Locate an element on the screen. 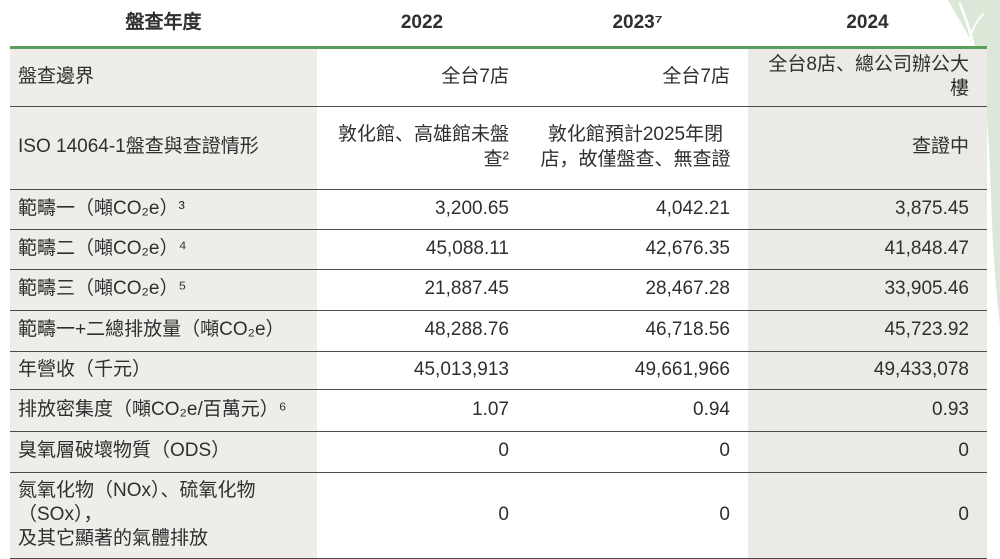  table-row: 範疇三（噸CO₂e）⁵ 21,887.45 28,467.28 33,905.46 is located at coordinates (498, 290).